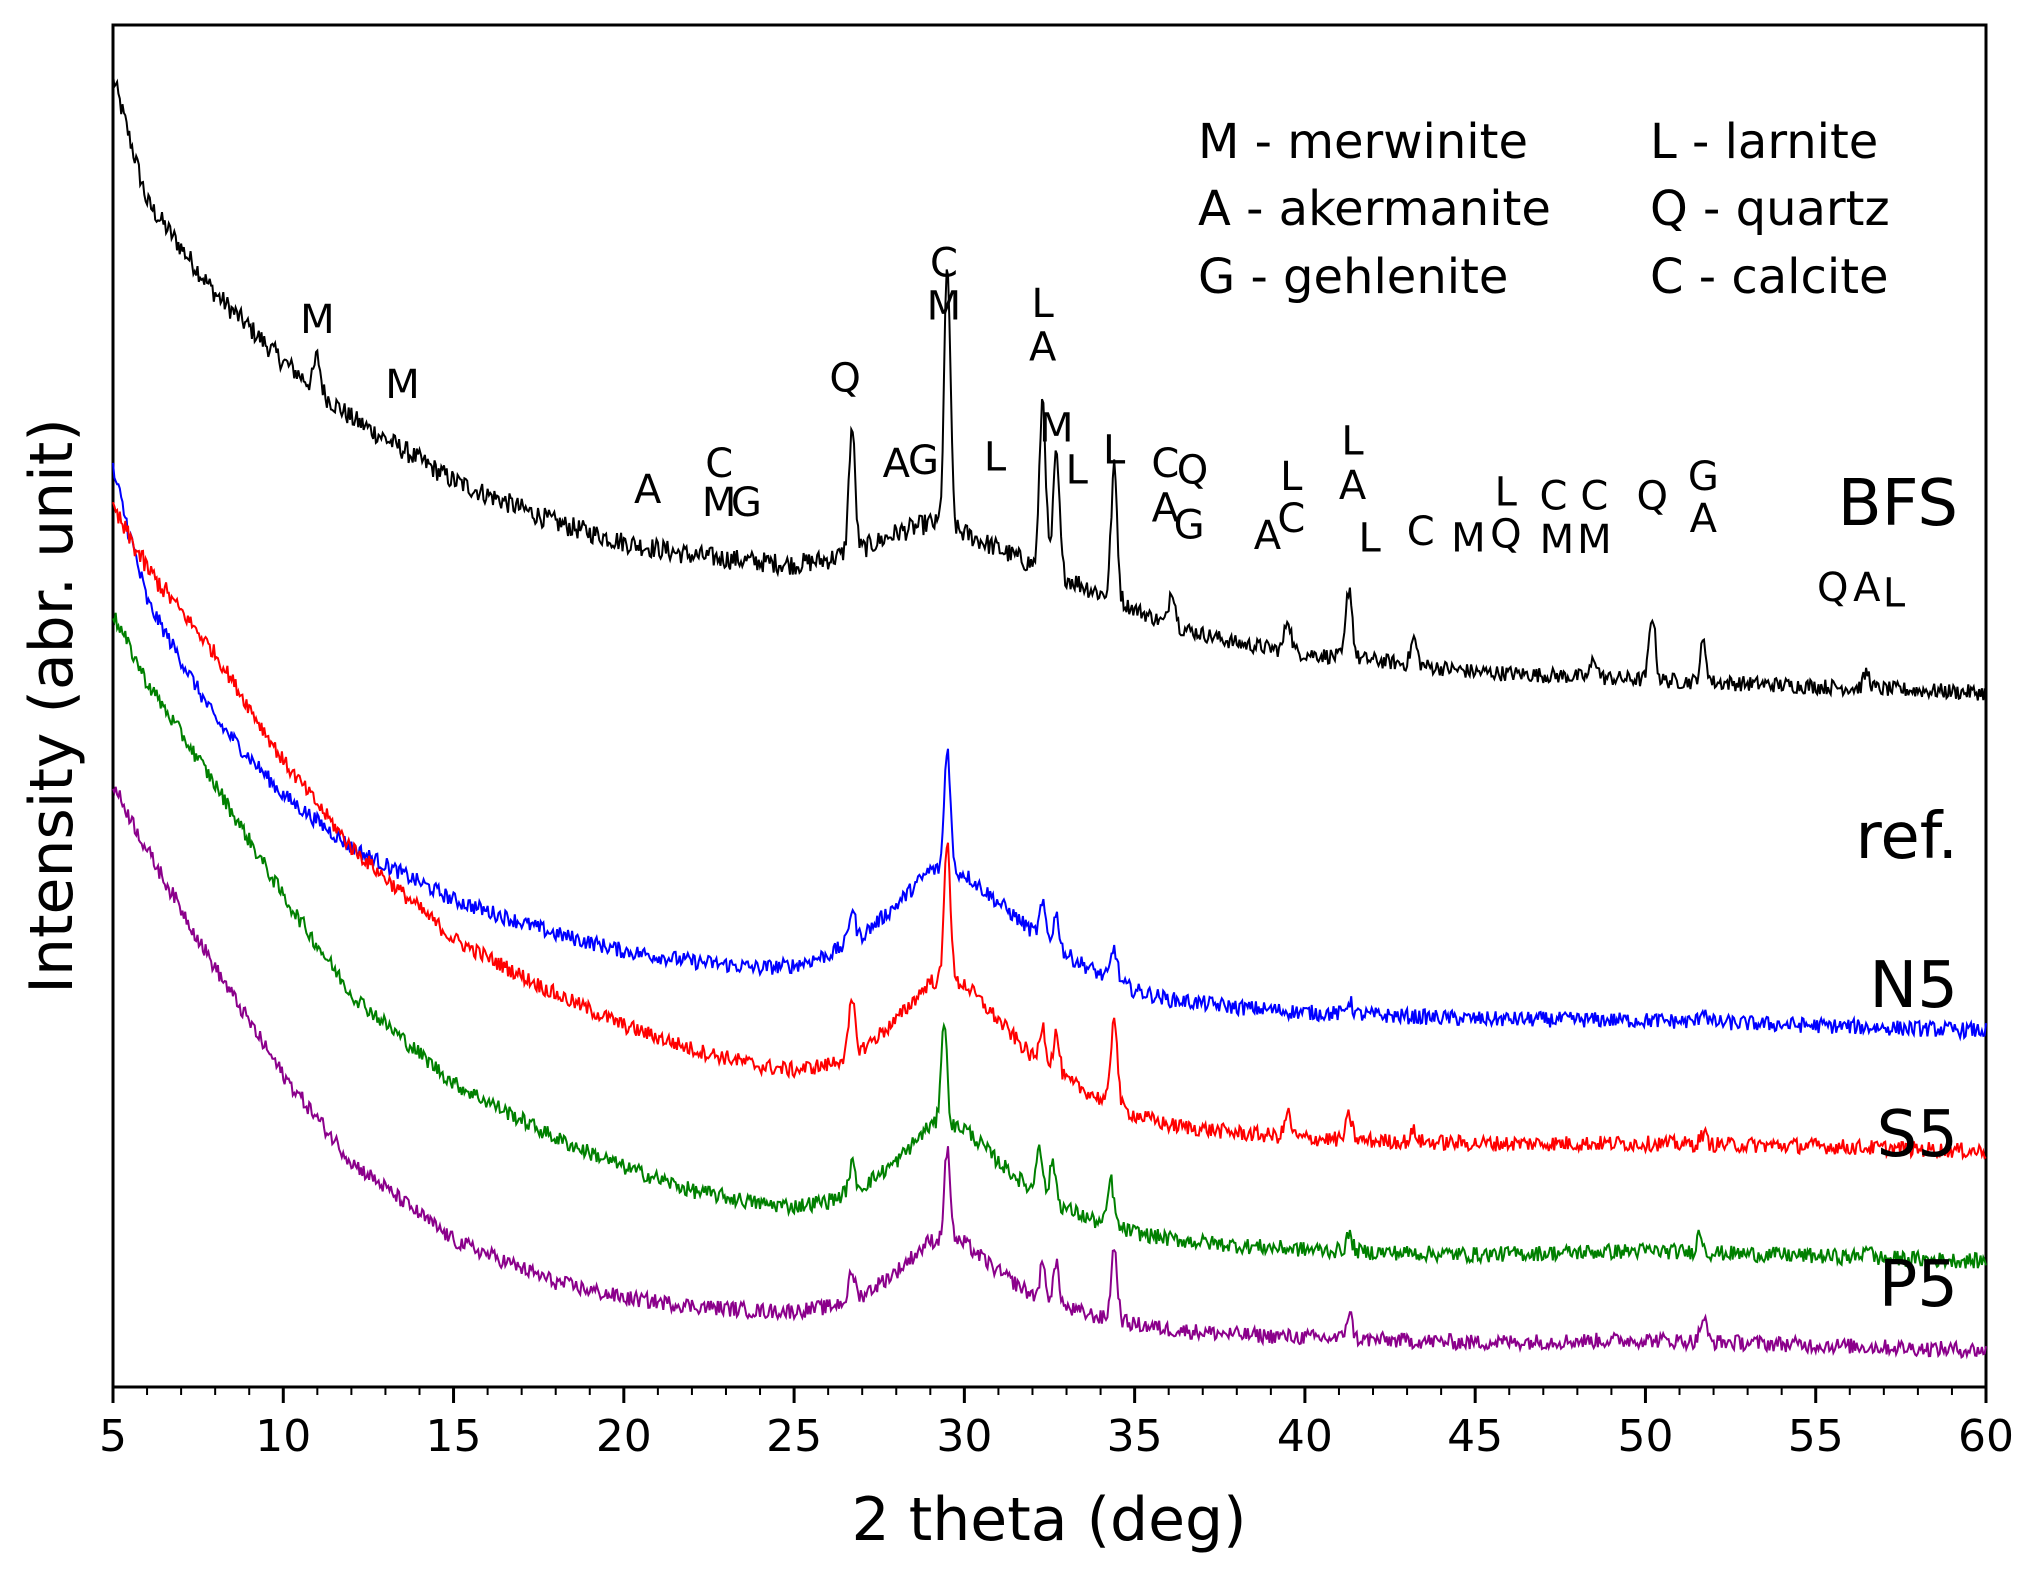 The width and height of the screenshot is (2037, 1582). Describe the element at coordinates (1049, 1520) in the screenshot. I see `x-axis-title: 2 theta (deg)` at that location.